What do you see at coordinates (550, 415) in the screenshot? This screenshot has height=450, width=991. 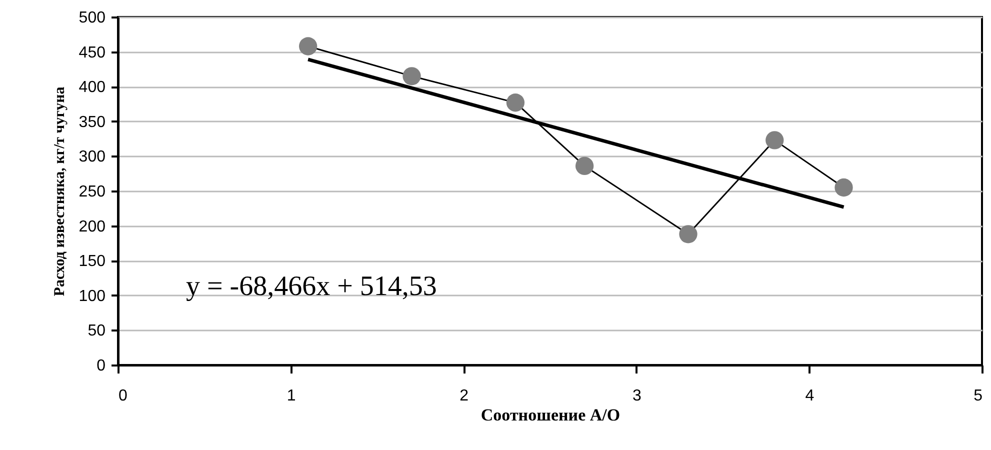 I see `x-axis-title: Соотношение А/О` at bounding box center [550, 415].